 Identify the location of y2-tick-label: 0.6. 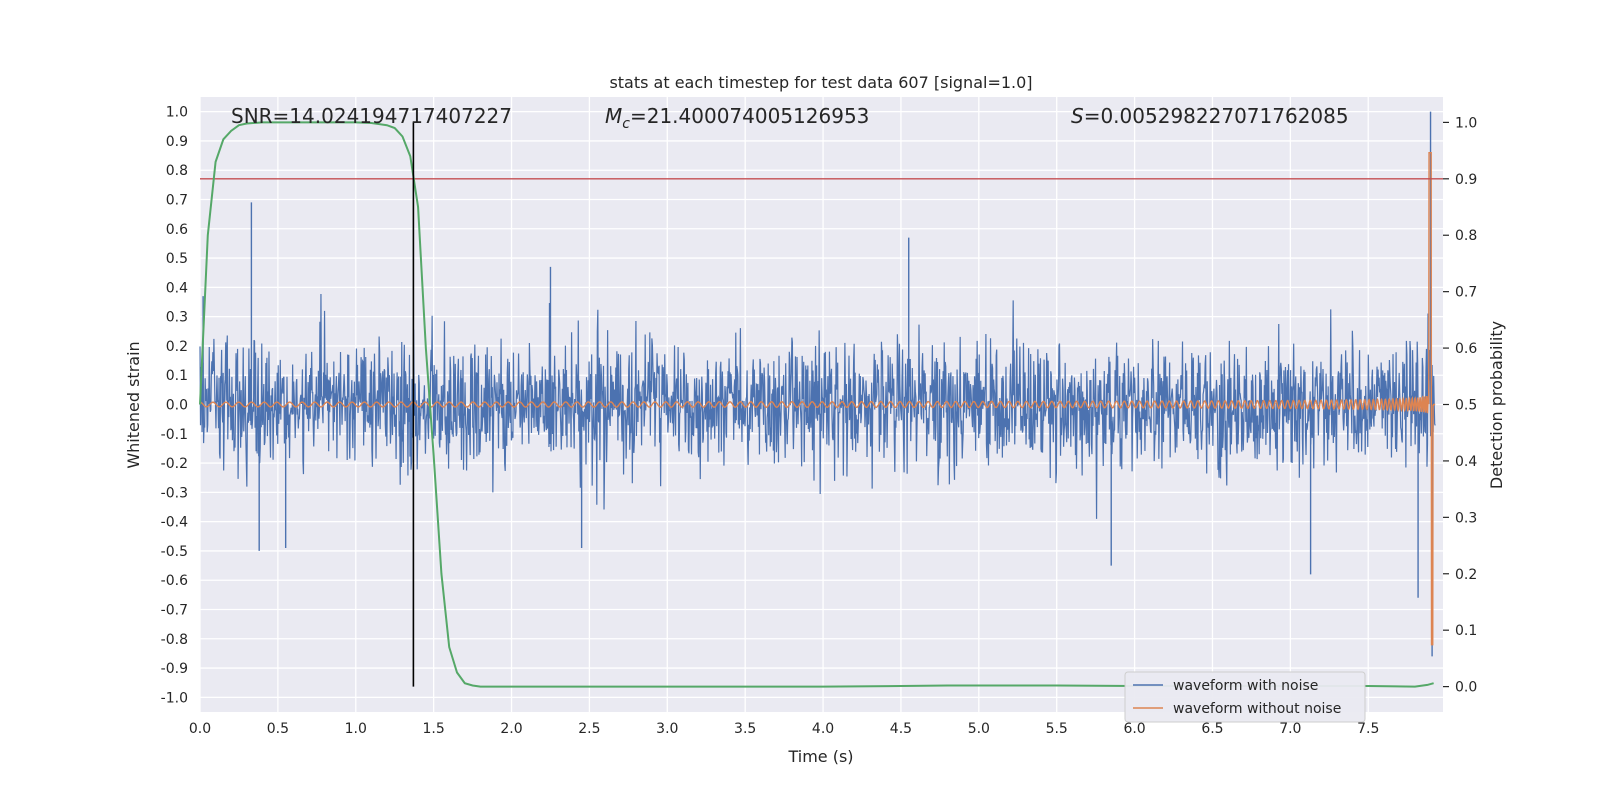
(1466, 349).